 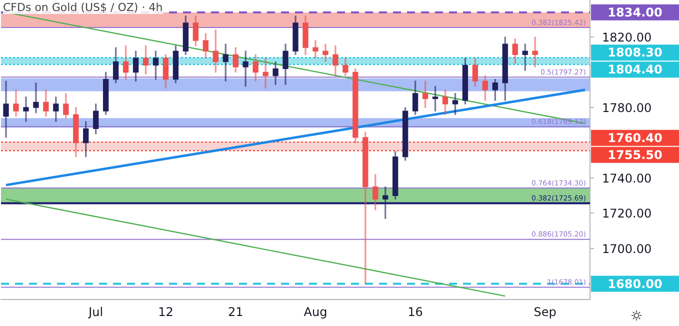 I want to click on x-tick-label: Jul, so click(x=96, y=311).